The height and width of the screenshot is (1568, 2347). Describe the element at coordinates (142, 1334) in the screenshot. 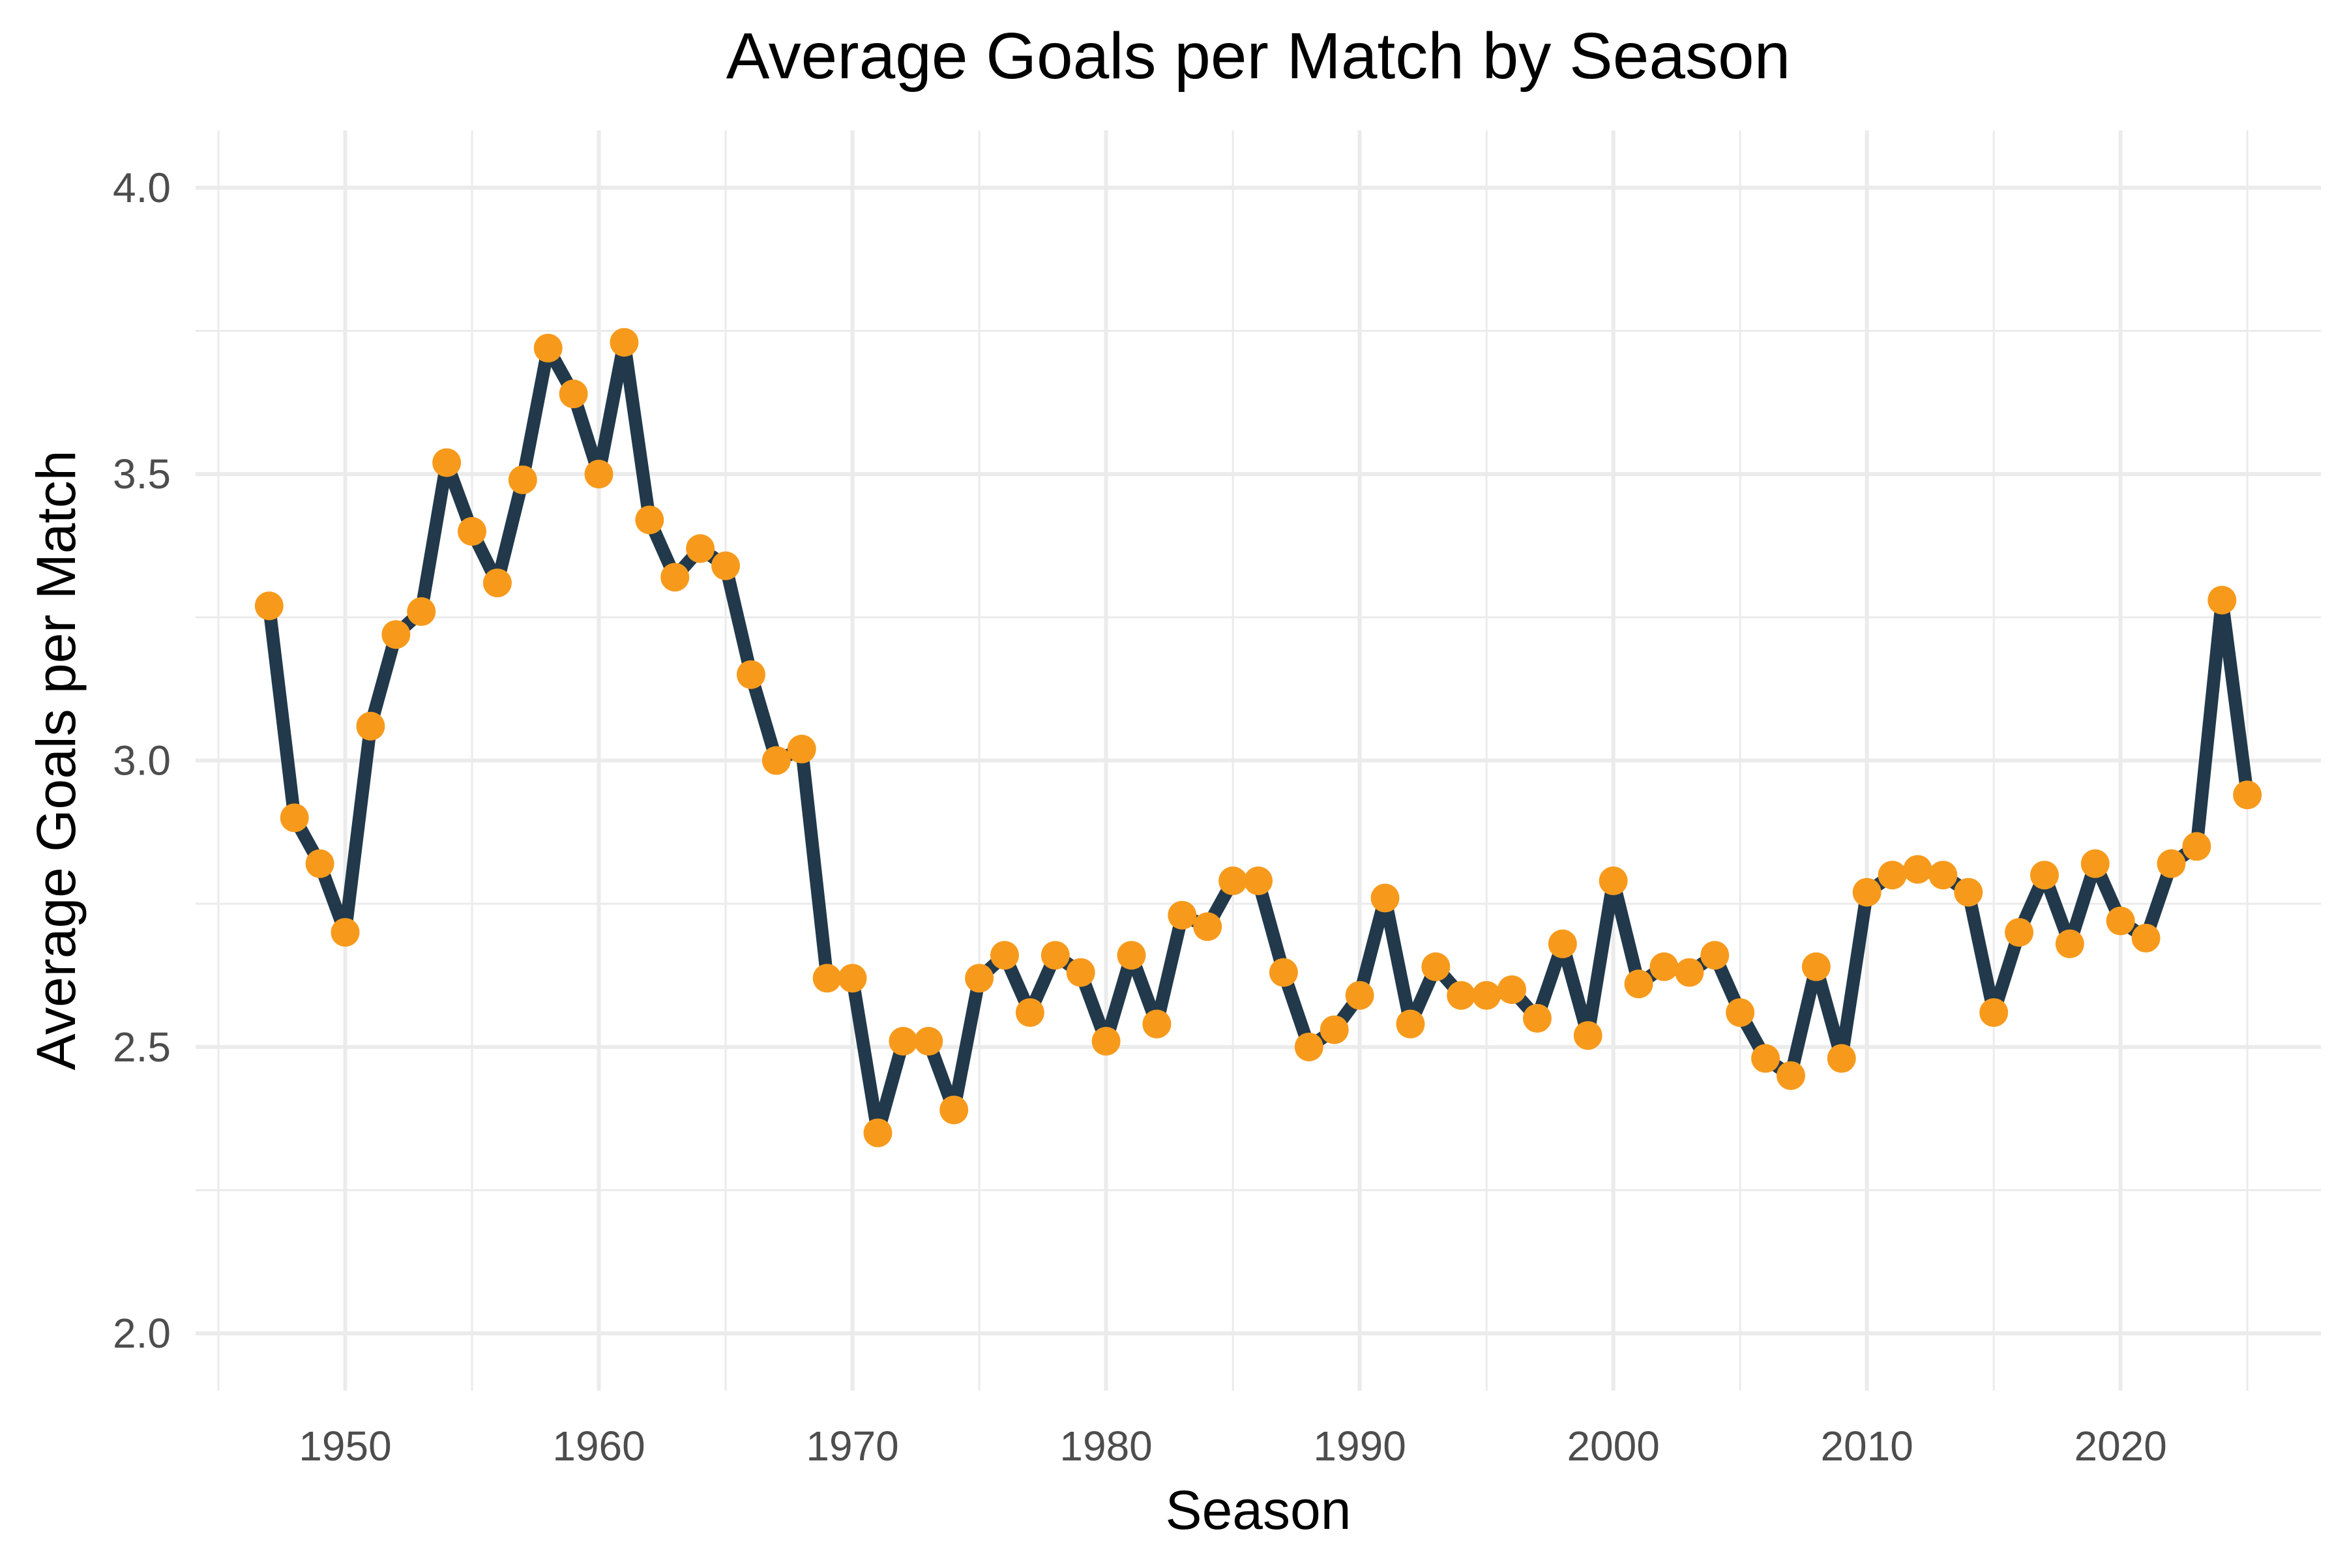

I see `y-tick-label: 2.0` at that location.